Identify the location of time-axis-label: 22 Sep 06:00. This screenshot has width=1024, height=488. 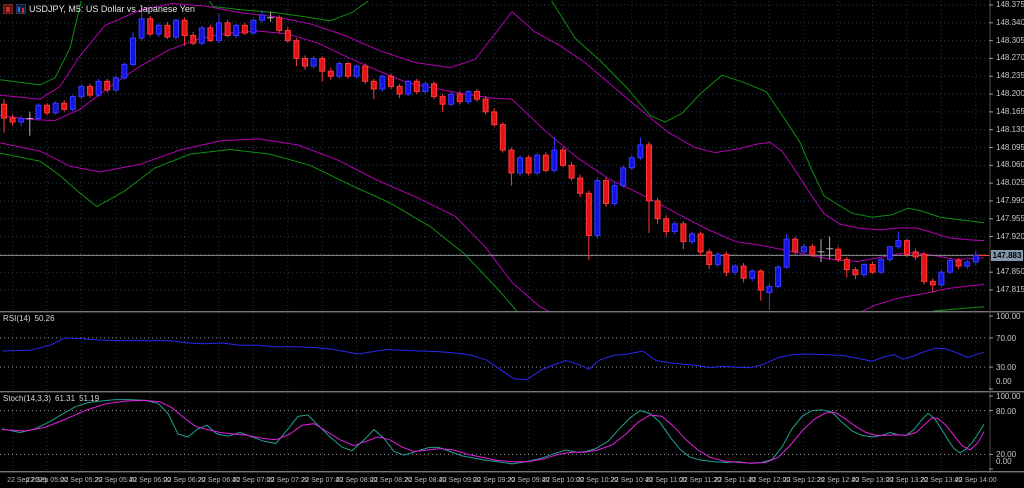
(150, 480).